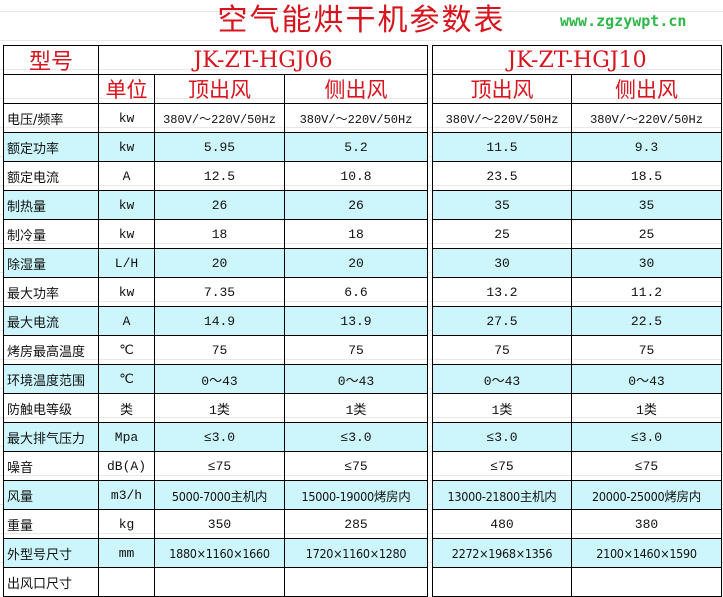 Image resolution: width=723 pixels, height=597 pixels. I want to click on value-cell: 6.6, so click(356, 292).